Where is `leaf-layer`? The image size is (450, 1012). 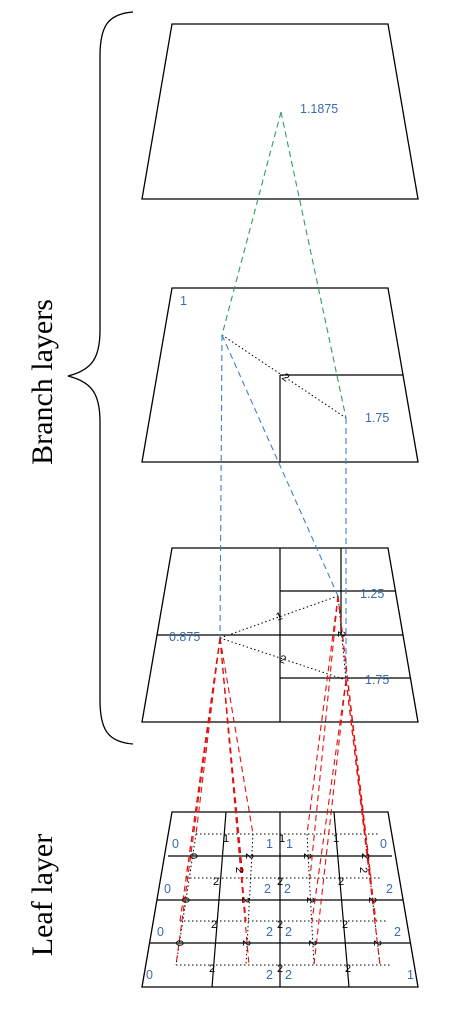 leaf-layer is located at coordinates (280, 899).